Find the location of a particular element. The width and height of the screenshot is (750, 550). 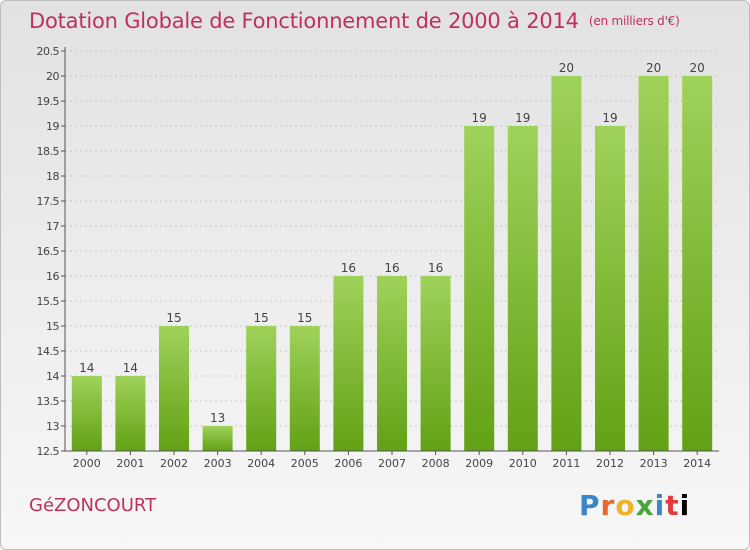

x-tick-label: 2006 is located at coordinates (348, 463).